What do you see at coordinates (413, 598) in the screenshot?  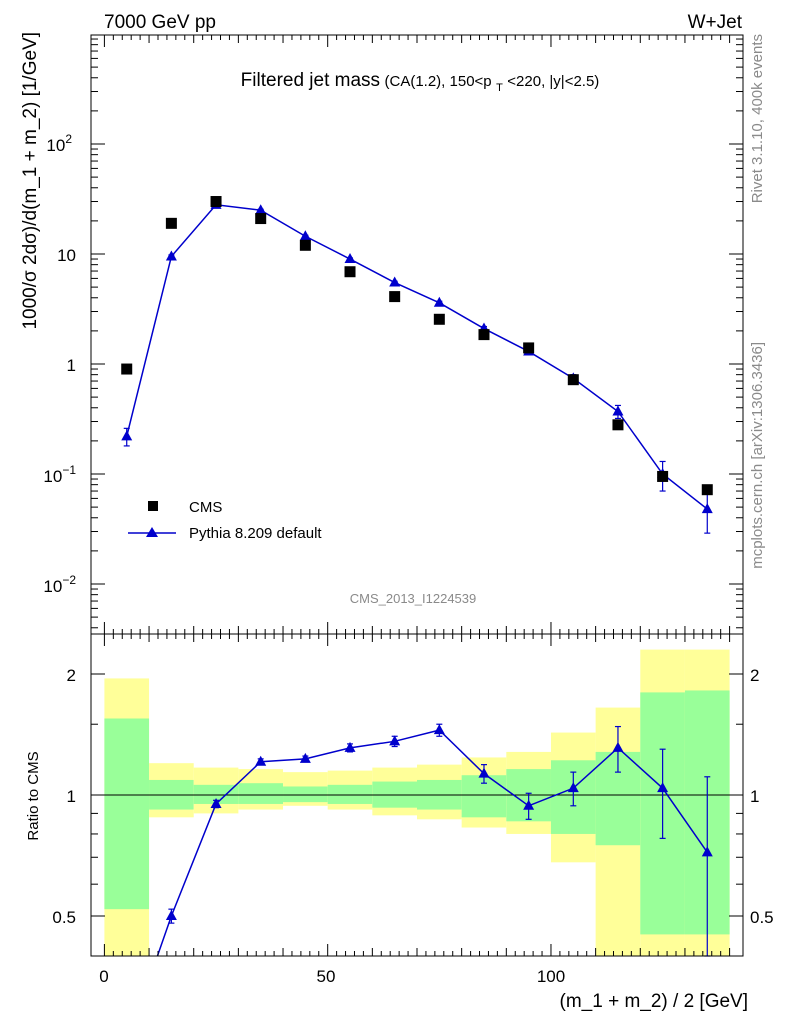 I see `analysis-label: CMS_2013_I1224539` at bounding box center [413, 598].